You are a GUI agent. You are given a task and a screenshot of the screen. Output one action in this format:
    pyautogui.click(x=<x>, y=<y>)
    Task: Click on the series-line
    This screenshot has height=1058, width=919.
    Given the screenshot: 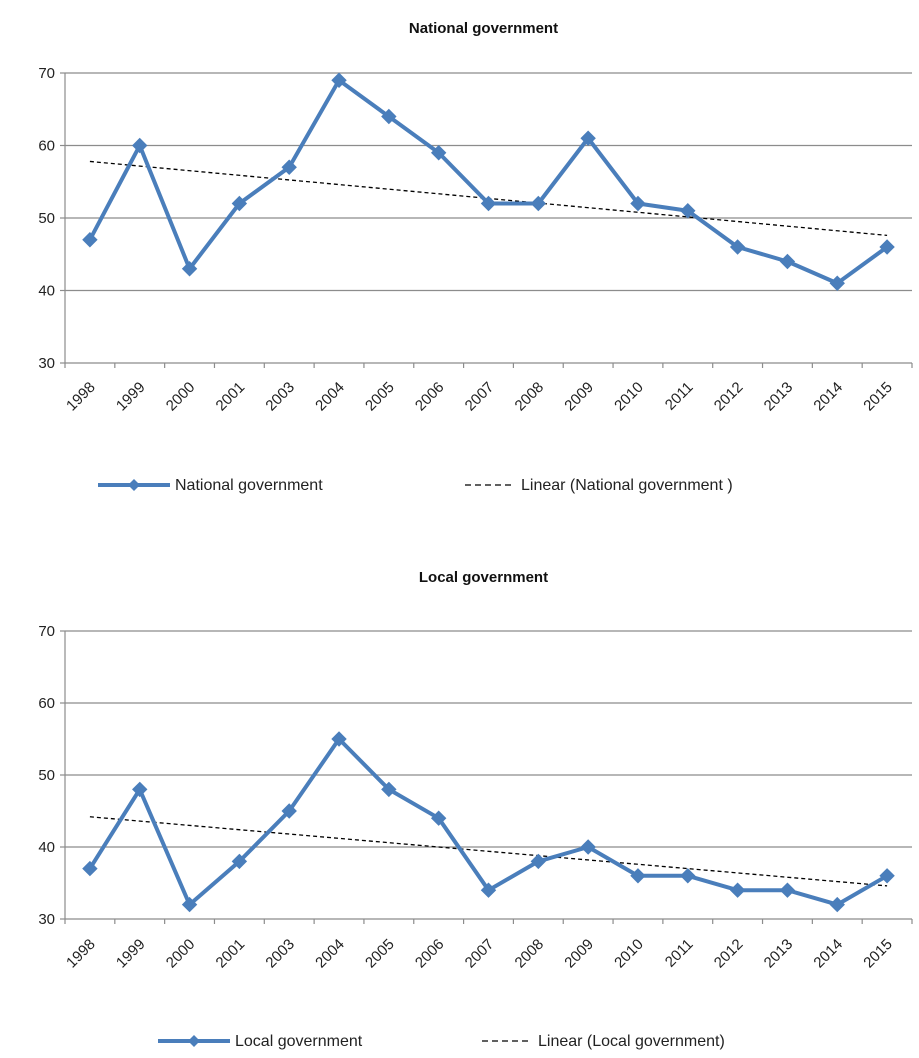 What is the action you would take?
    pyautogui.click(x=488, y=822)
    